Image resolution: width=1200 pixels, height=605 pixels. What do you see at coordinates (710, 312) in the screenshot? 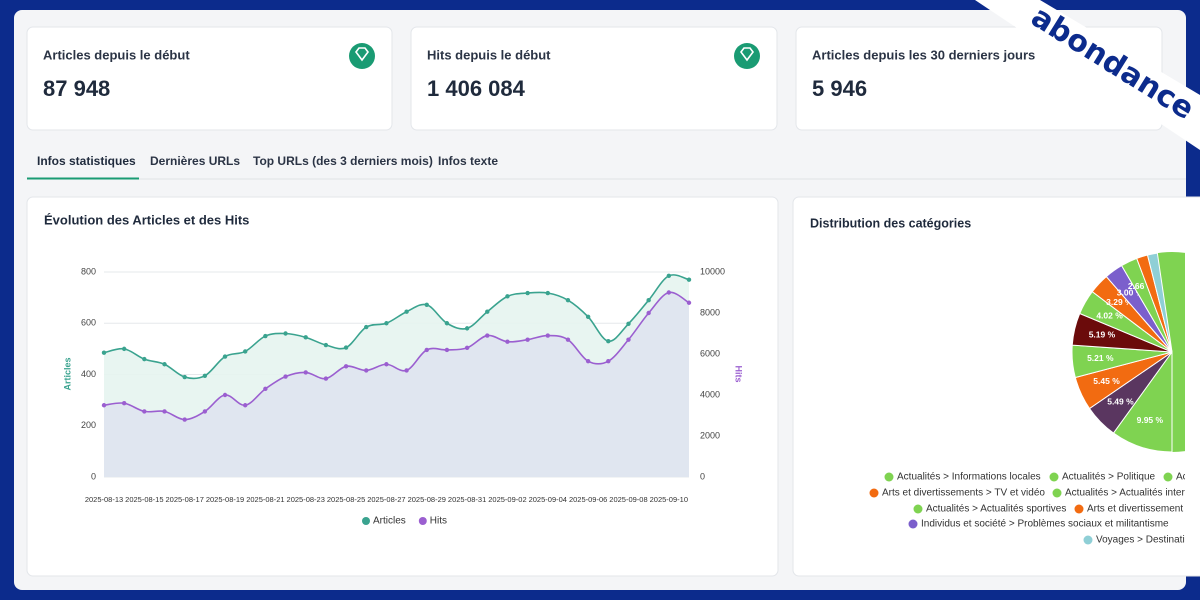
I see `y2-tick-label: 8000` at bounding box center [710, 312].